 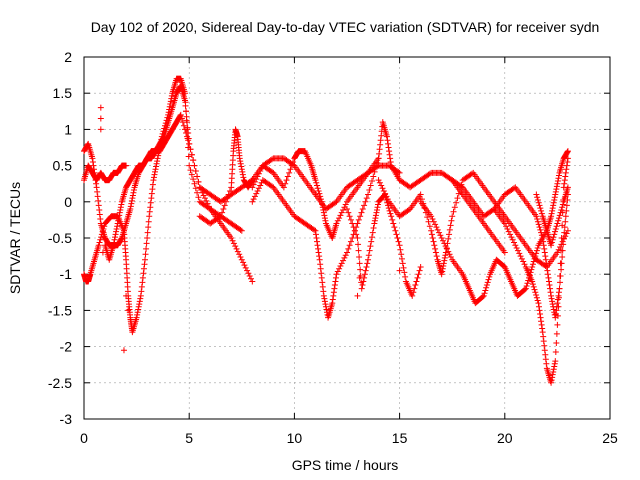 I want to click on y-tick-label: 1, so click(x=68, y=129).